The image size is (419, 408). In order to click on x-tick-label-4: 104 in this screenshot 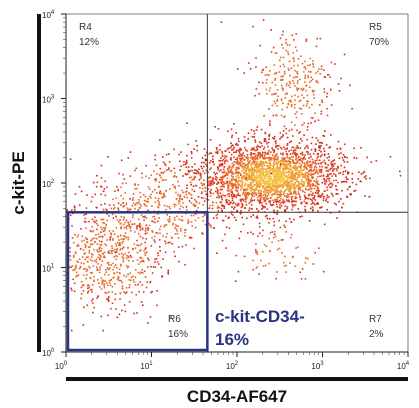, I will do `click(403, 366)`.